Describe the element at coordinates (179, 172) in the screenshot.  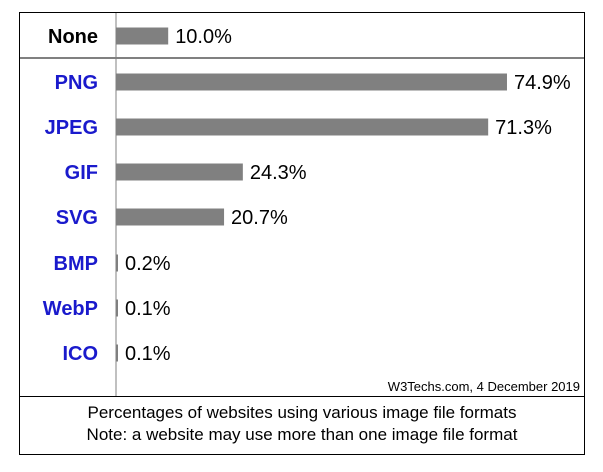
I see `bar-gif` at that location.